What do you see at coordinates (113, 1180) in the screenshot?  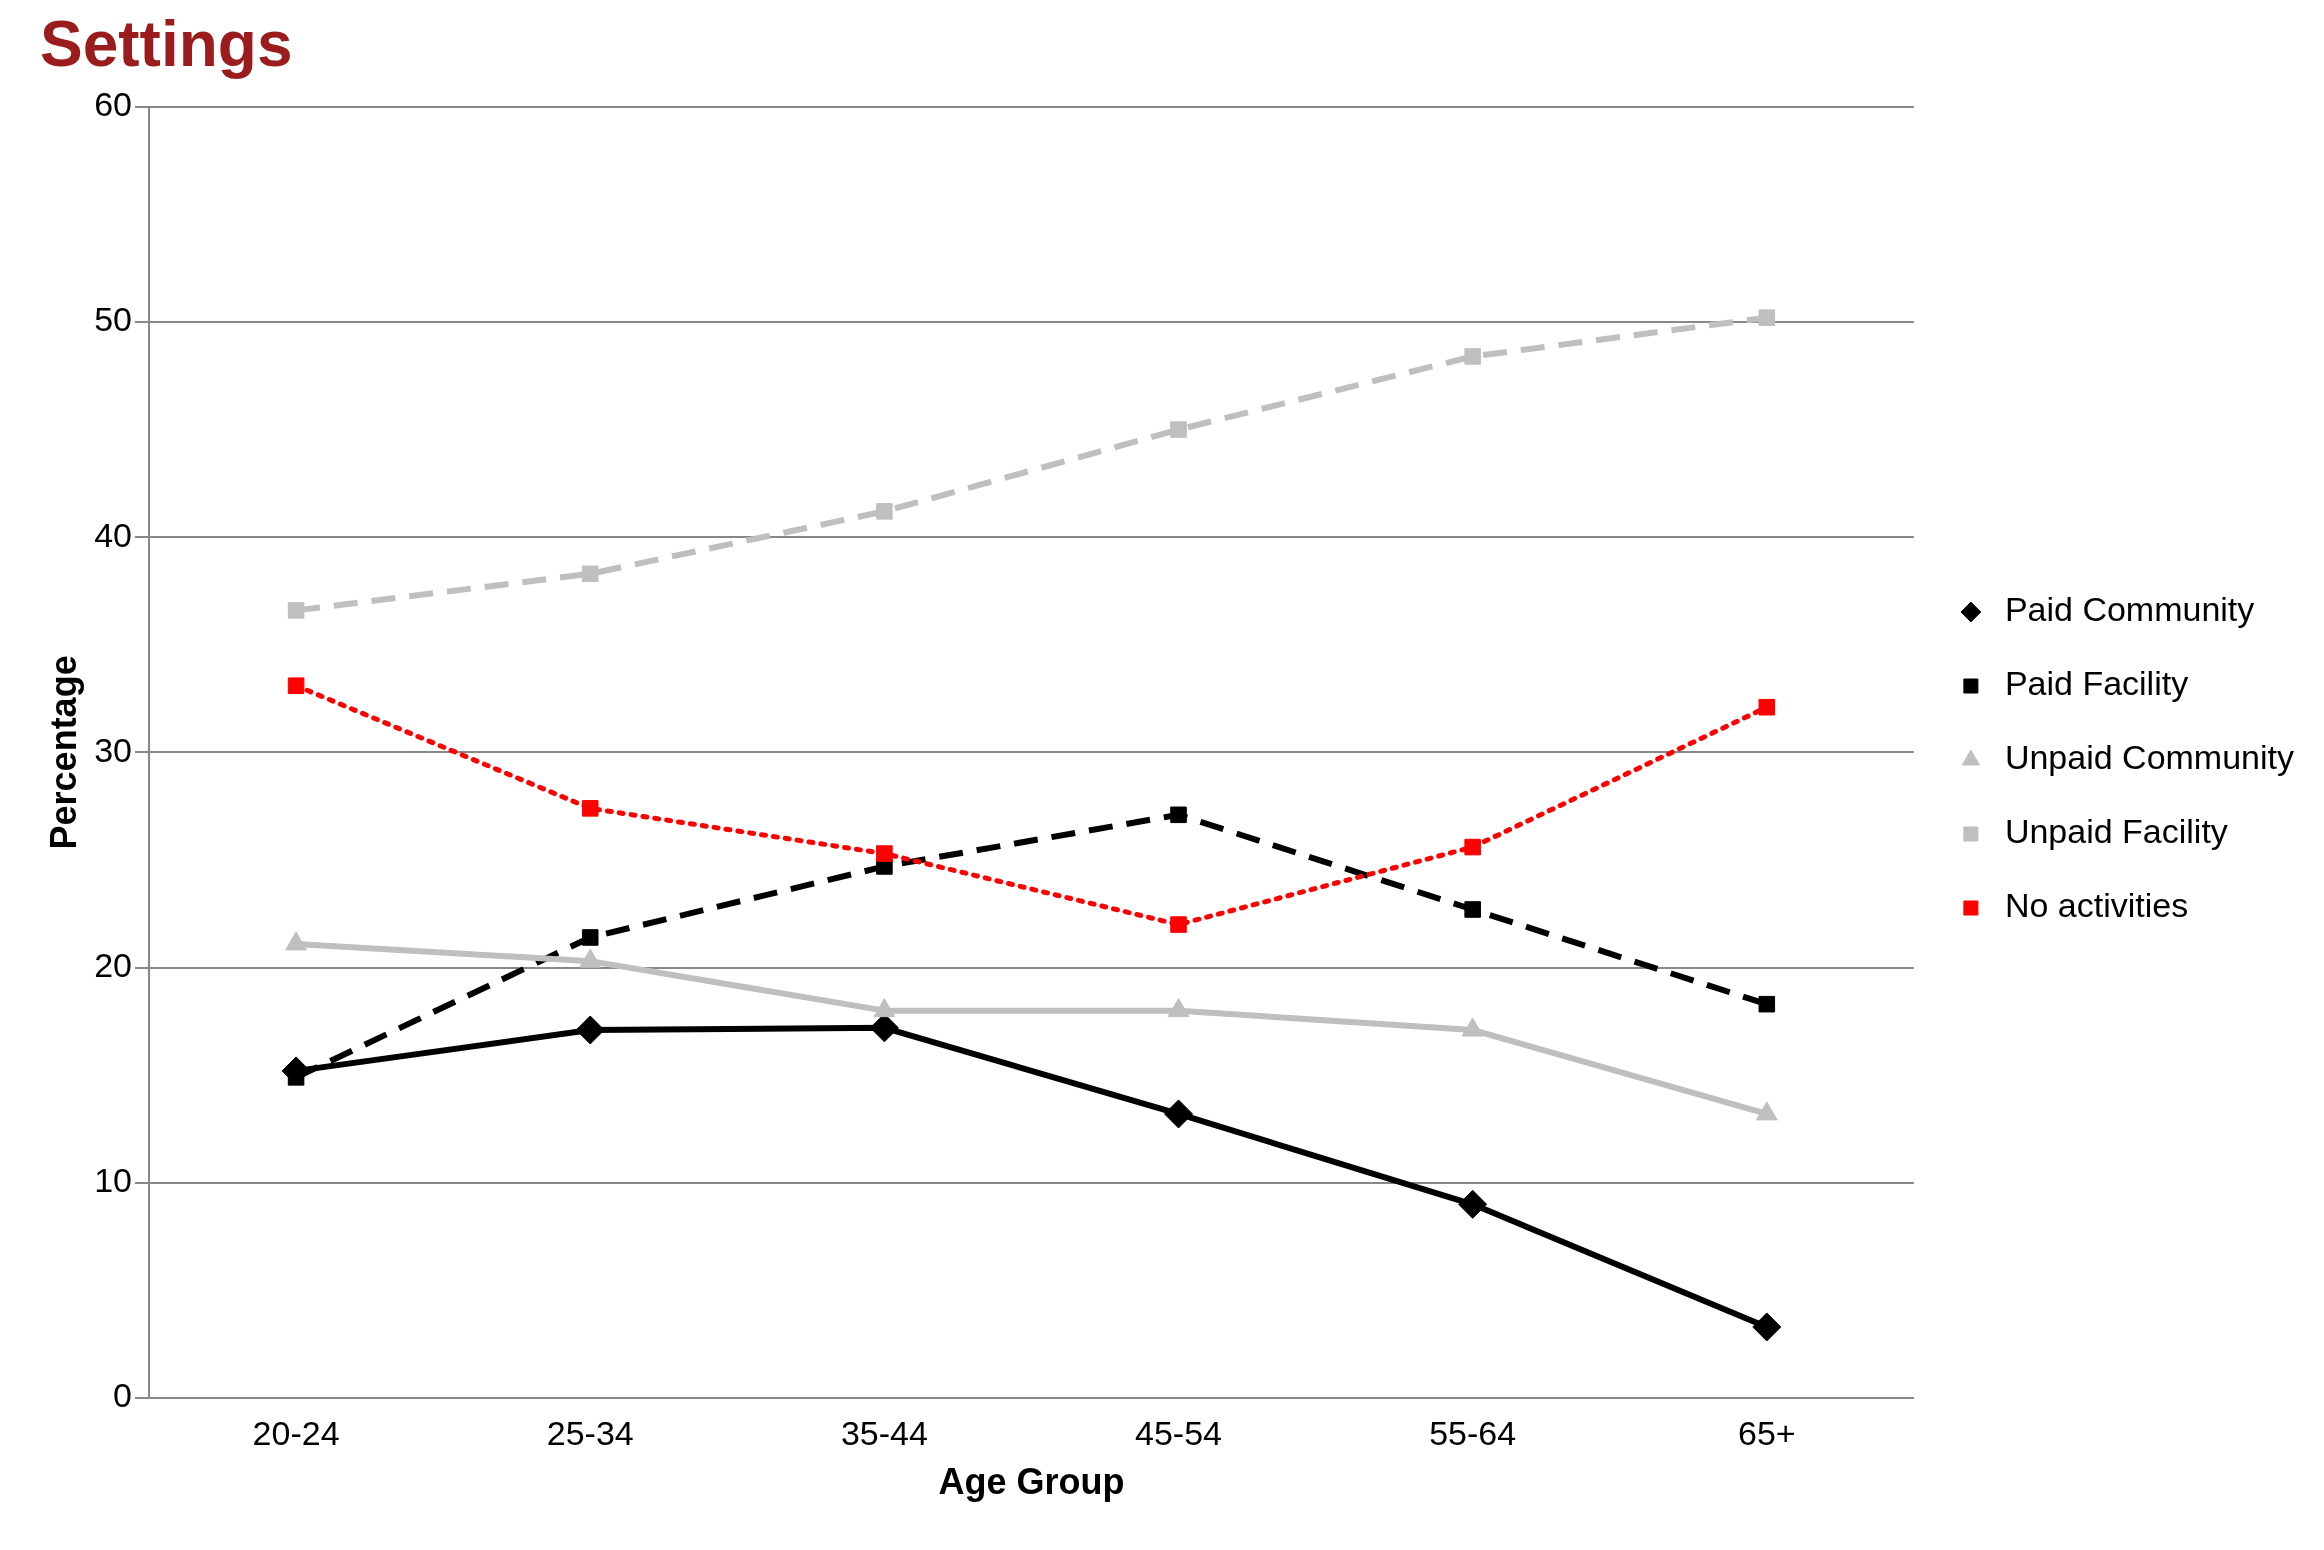 I see `y-tick-label: 10` at bounding box center [113, 1180].